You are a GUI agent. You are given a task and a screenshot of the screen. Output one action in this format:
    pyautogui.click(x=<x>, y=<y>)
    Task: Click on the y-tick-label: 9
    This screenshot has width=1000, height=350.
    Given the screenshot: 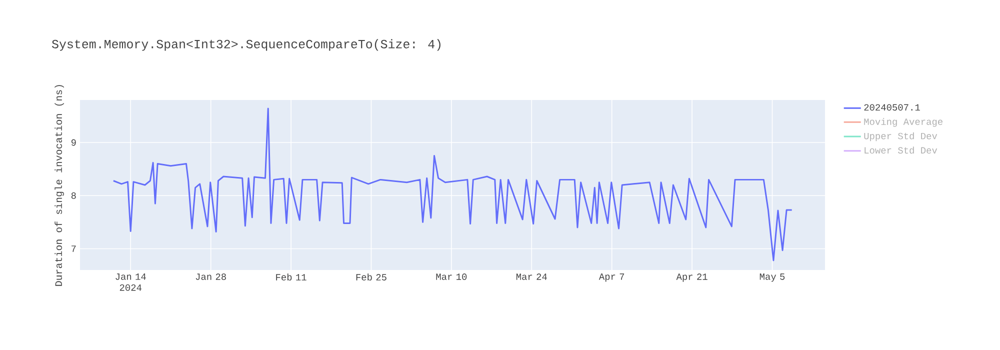 What is the action you would take?
    pyautogui.click(x=73, y=142)
    